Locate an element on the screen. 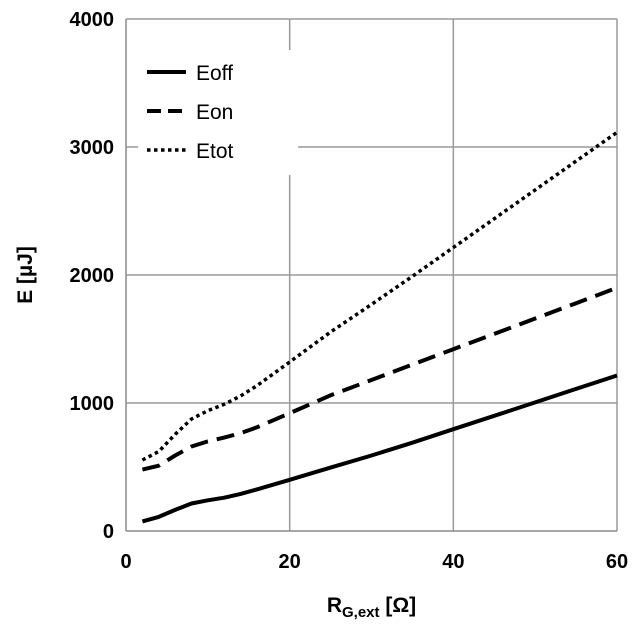 This screenshot has height=625, width=633. x-axis-label-unit: [Ω] is located at coordinates (398, 605).